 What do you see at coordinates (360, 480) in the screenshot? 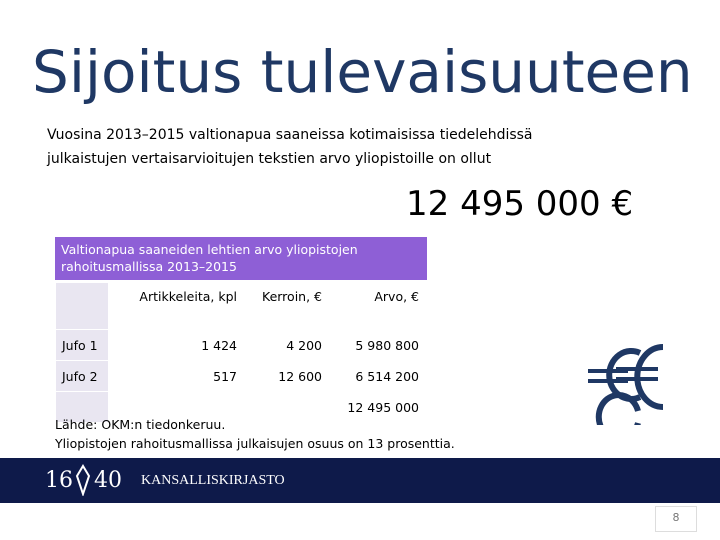
I see `footer-bar: 16 40 KANSALLISKIRJASTO` at bounding box center [360, 480].